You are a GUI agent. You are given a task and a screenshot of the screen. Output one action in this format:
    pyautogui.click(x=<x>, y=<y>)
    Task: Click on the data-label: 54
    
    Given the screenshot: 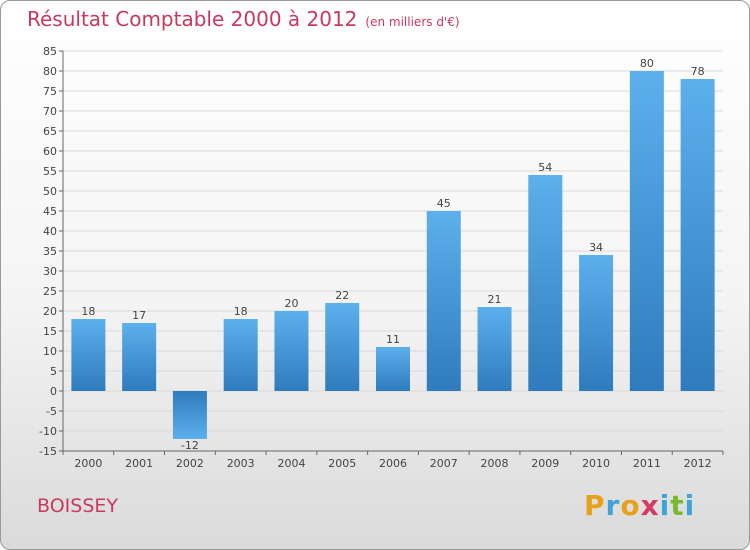 What is the action you would take?
    pyautogui.click(x=545, y=167)
    